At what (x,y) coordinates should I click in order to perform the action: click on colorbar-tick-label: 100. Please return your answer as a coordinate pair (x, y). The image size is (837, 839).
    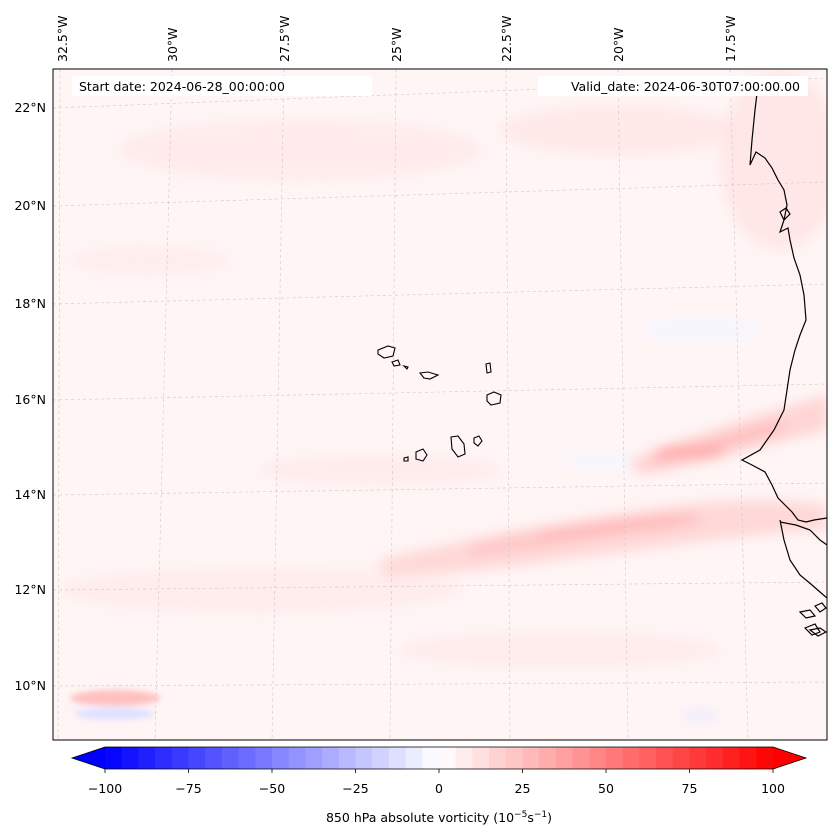
    Looking at the image, I should click on (773, 788).